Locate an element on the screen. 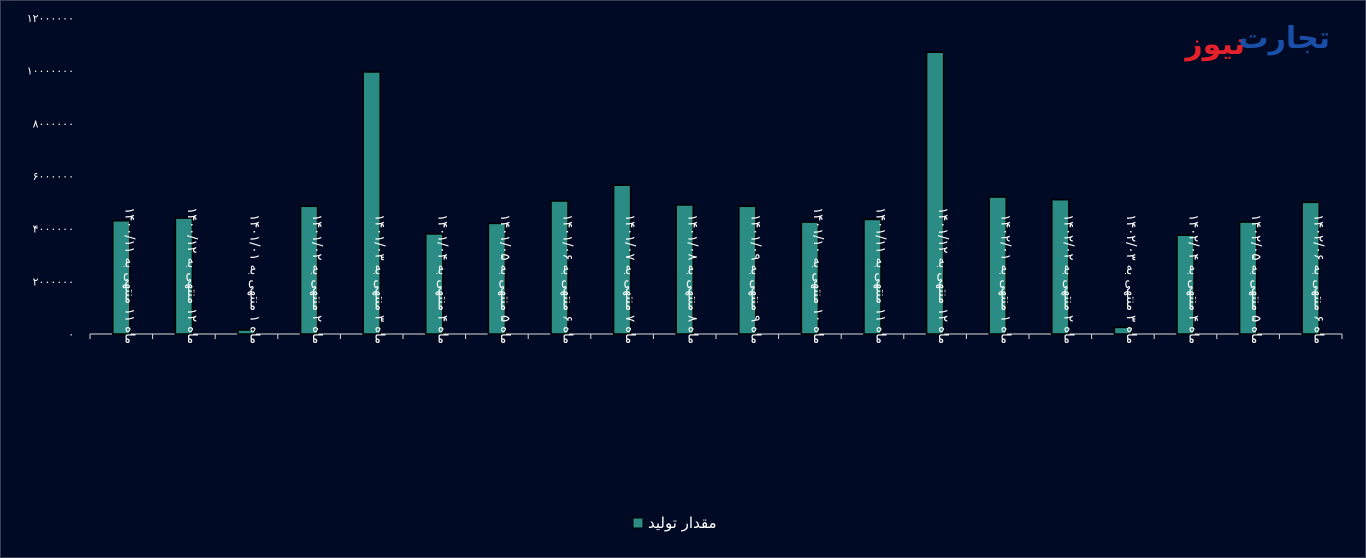 The image size is (1366, 558). x-tick-label: ماه ۱۱ منتهی به ۱۴۰۰/۱۱ is located at coordinates (128, 275).